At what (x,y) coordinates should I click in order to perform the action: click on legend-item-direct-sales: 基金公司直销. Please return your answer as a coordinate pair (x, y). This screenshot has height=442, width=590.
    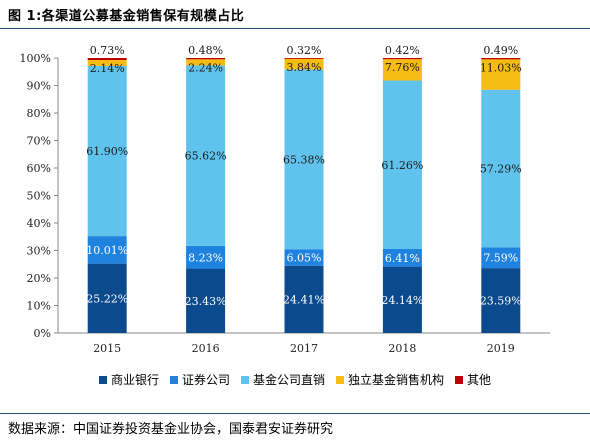
    Looking at the image, I should click on (282, 379).